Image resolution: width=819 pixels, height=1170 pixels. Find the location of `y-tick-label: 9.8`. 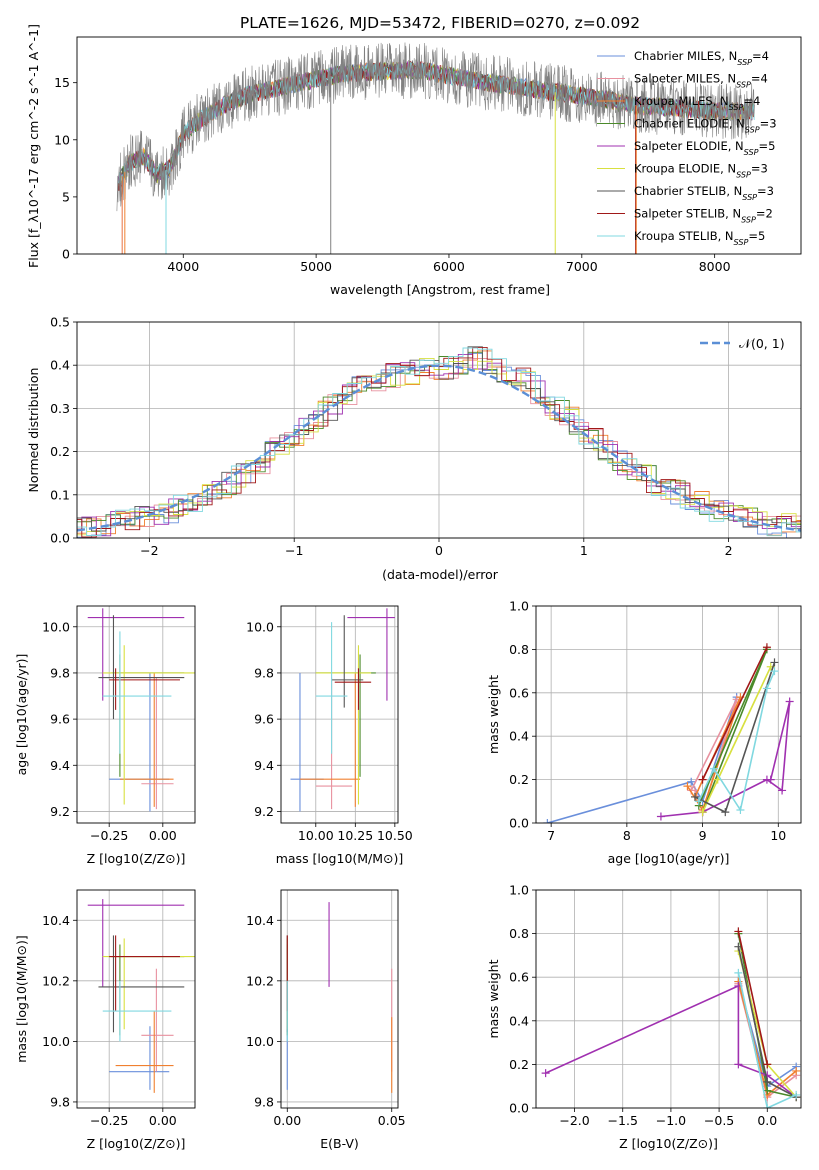

y-tick-label: 9.8 is located at coordinates (60, 672).